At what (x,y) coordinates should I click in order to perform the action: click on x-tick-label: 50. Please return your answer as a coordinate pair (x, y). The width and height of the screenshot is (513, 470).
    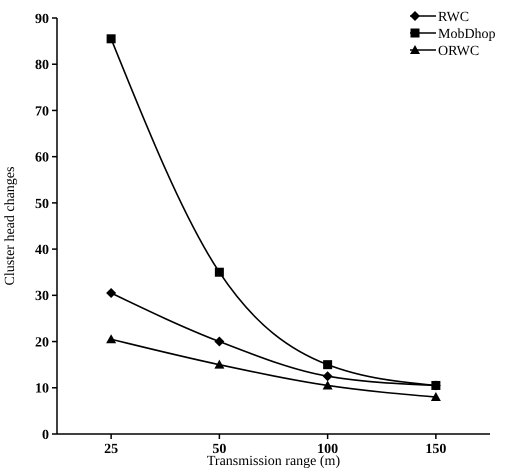
    Looking at the image, I should click on (219, 449).